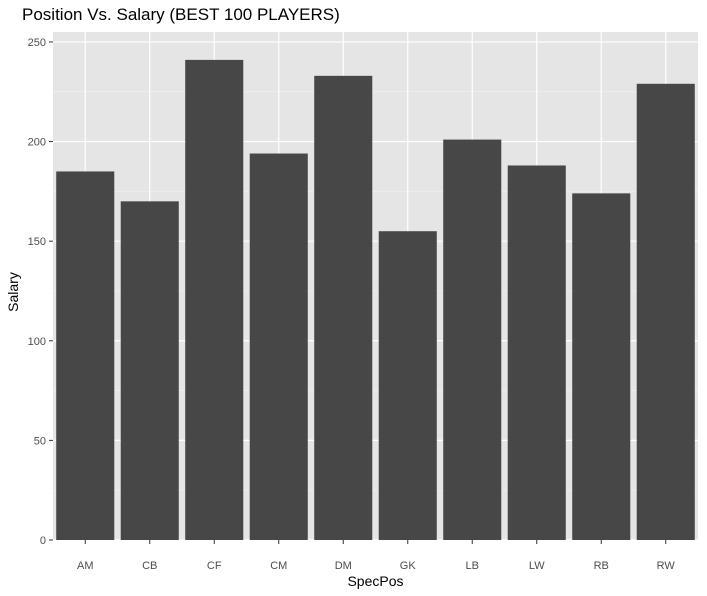 This screenshot has height=596, width=707. Describe the element at coordinates (537, 566) in the screenshot. I see `x-tick-label: LW` at that location.